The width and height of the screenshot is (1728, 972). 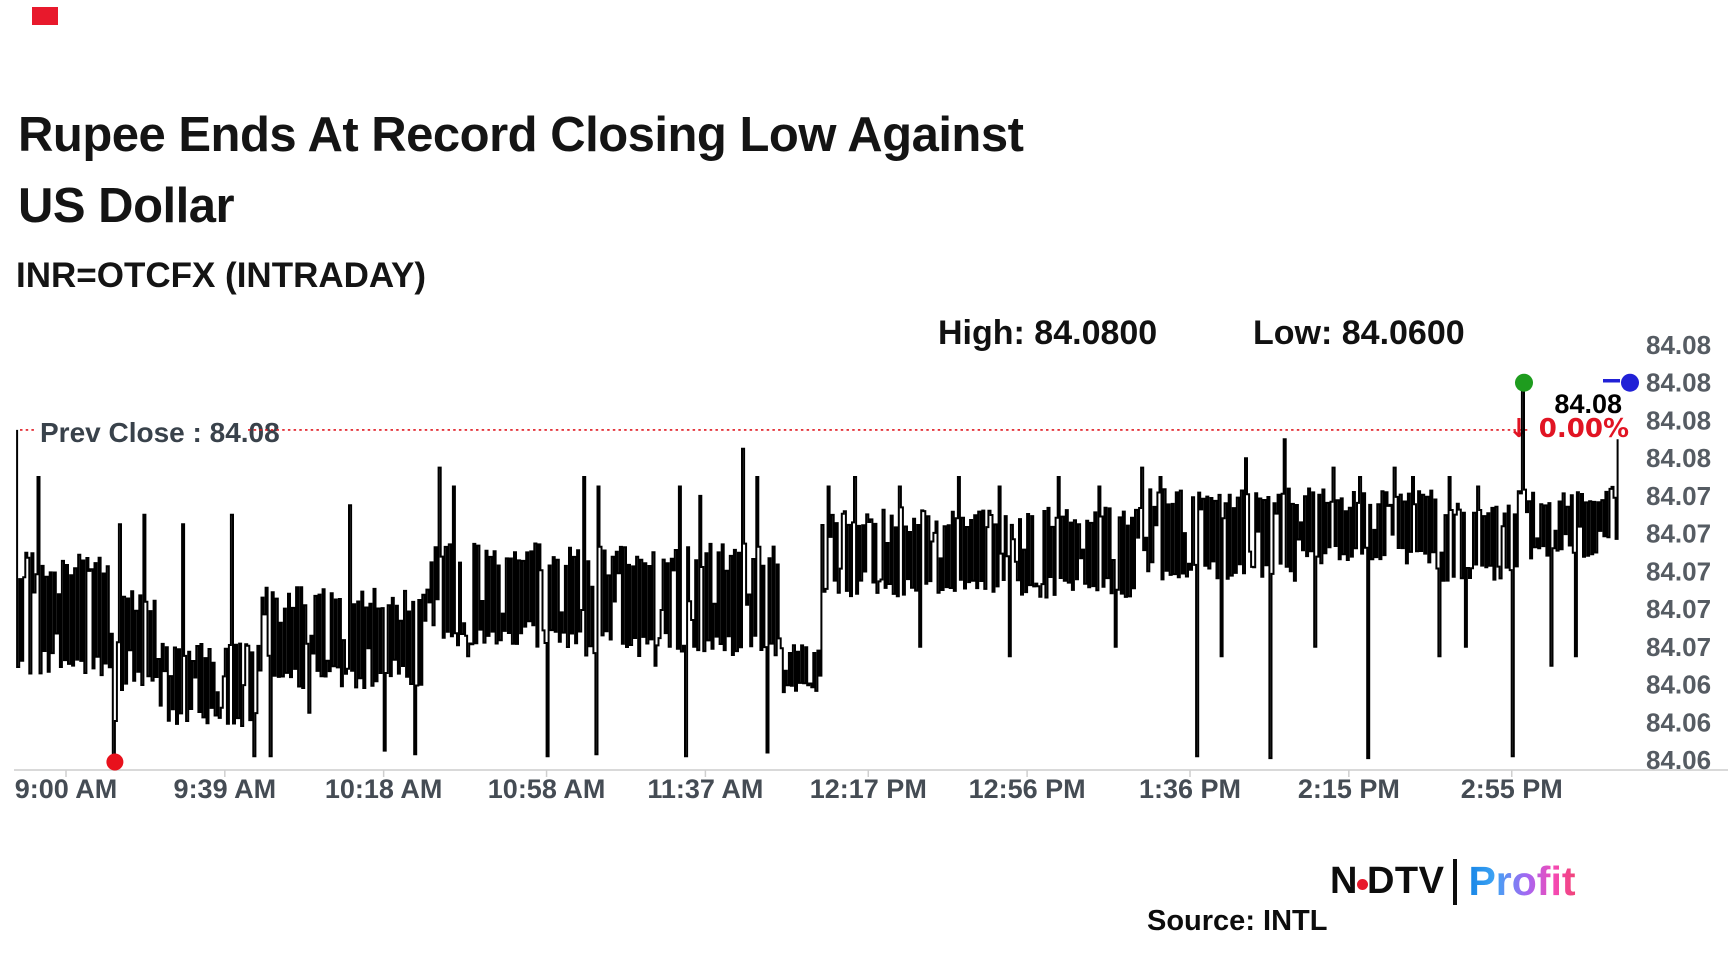 What do you see at coordinates (1362, 884) in the screenshot?
I see `ndtv-logo-red-dot-icon` at bounding box center [1362, 884].